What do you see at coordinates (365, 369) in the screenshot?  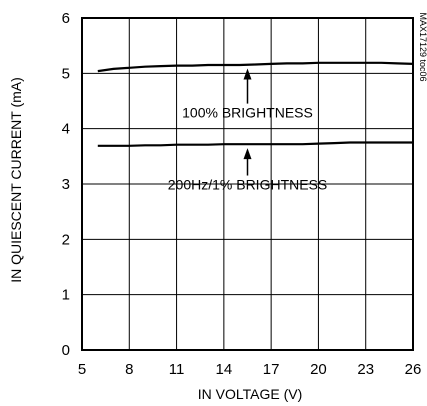 I see `x-tick-label: 23` at bounding box center [365, 369].